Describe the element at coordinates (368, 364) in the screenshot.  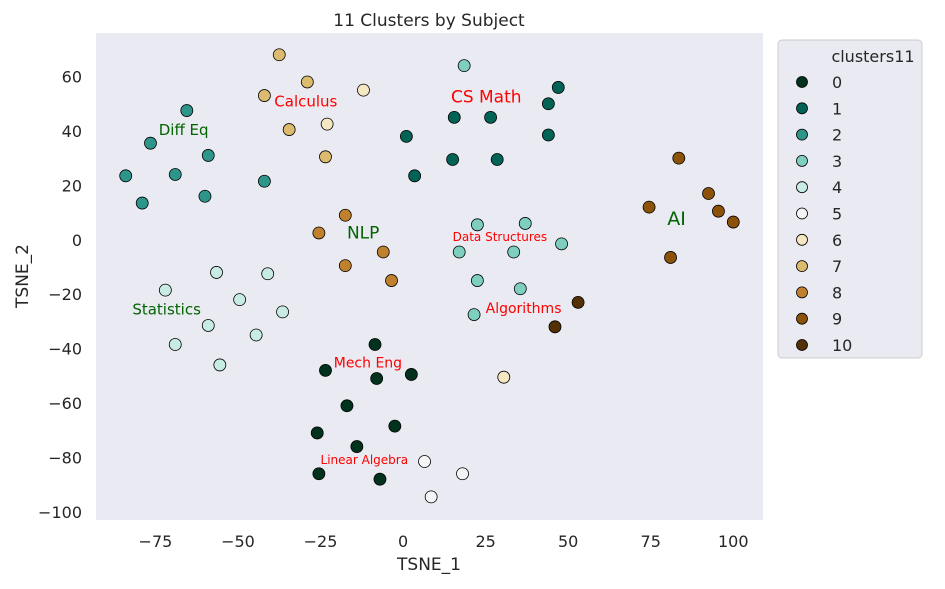
I see `annotation-label: Mech Eng` at that location.